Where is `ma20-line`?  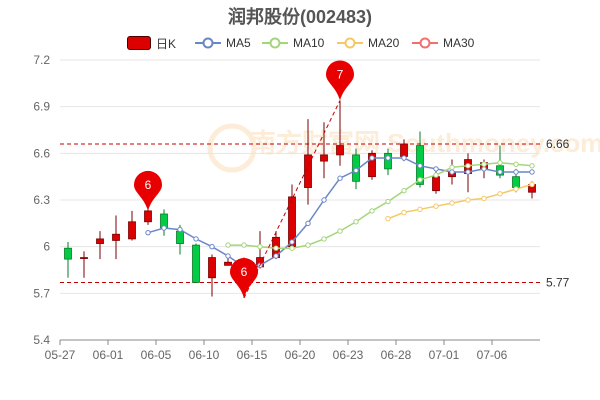 ma20-line is located at coordinates (460, 201).